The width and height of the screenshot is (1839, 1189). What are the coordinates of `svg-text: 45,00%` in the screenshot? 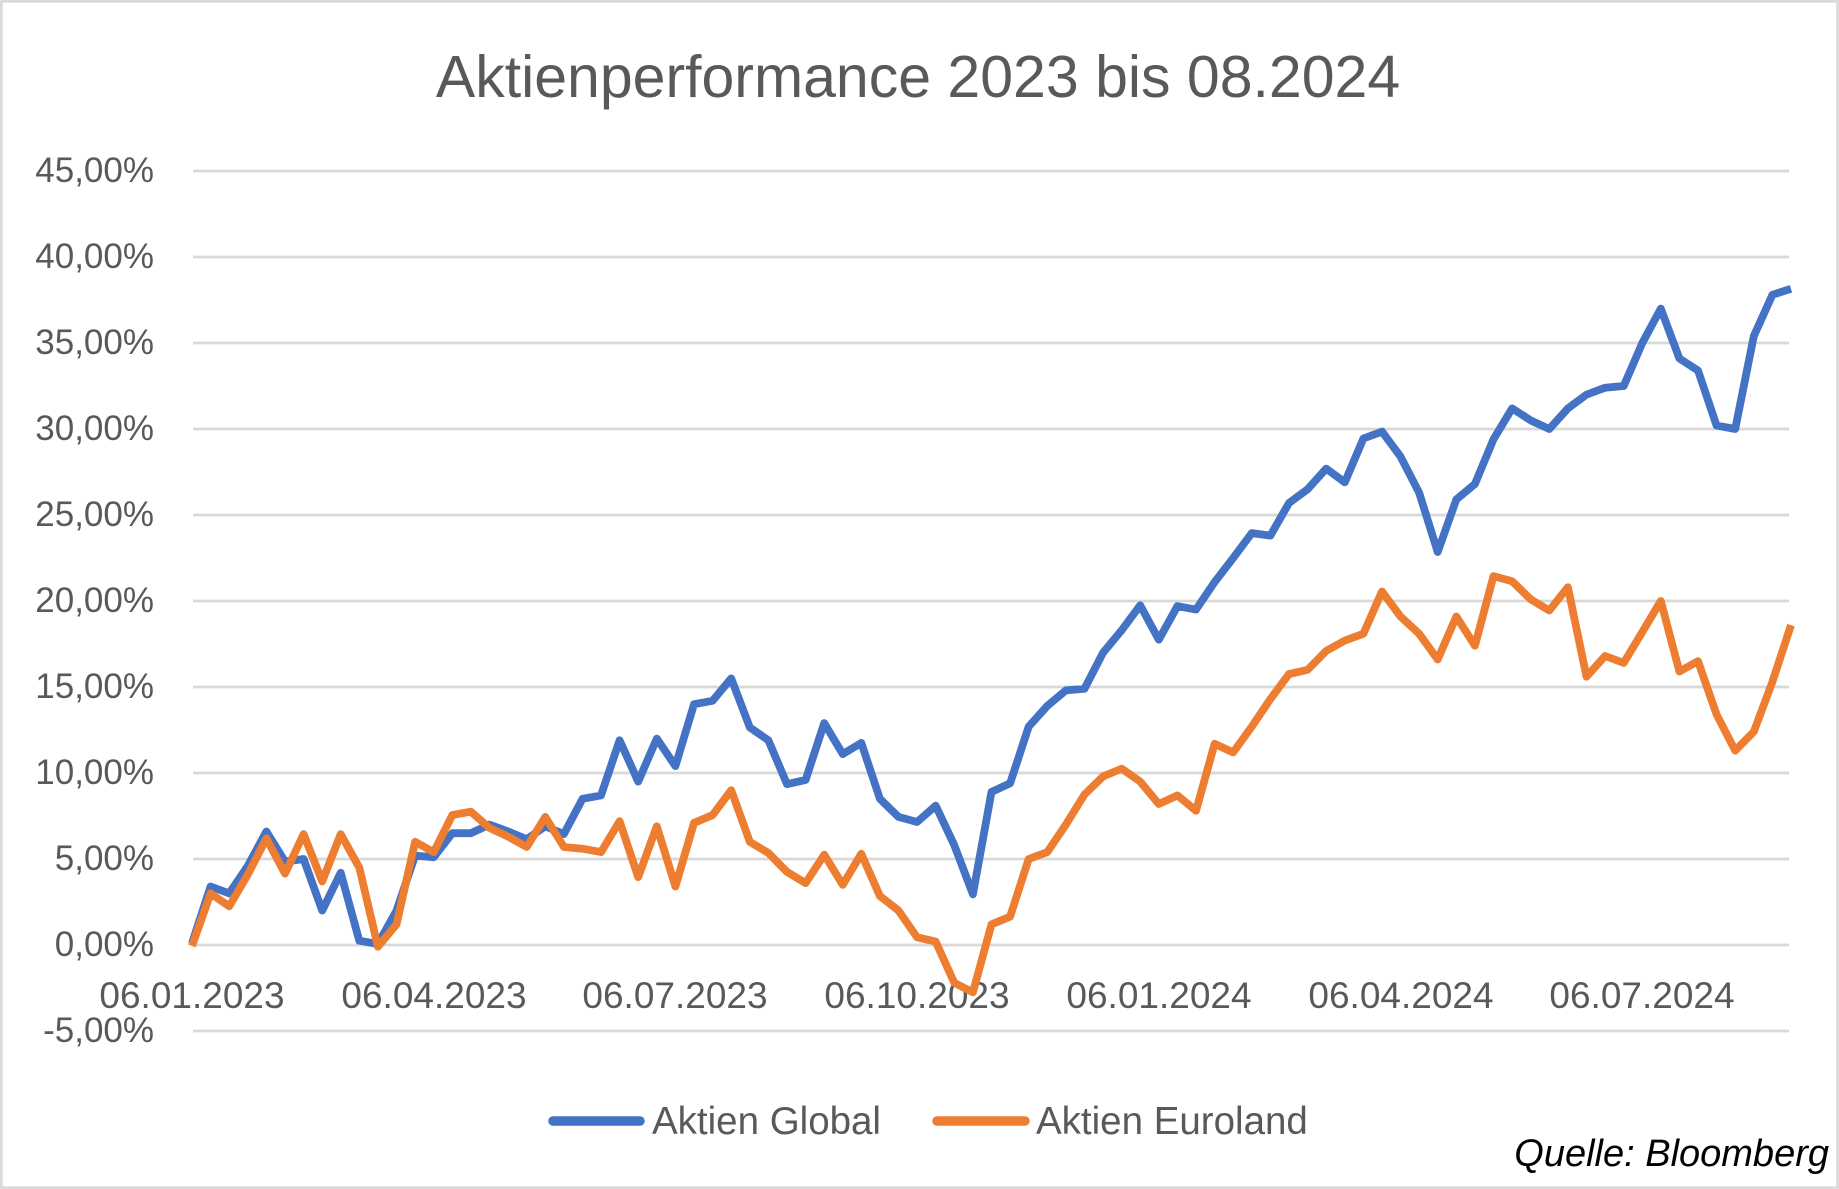 It's located at (94, 170).